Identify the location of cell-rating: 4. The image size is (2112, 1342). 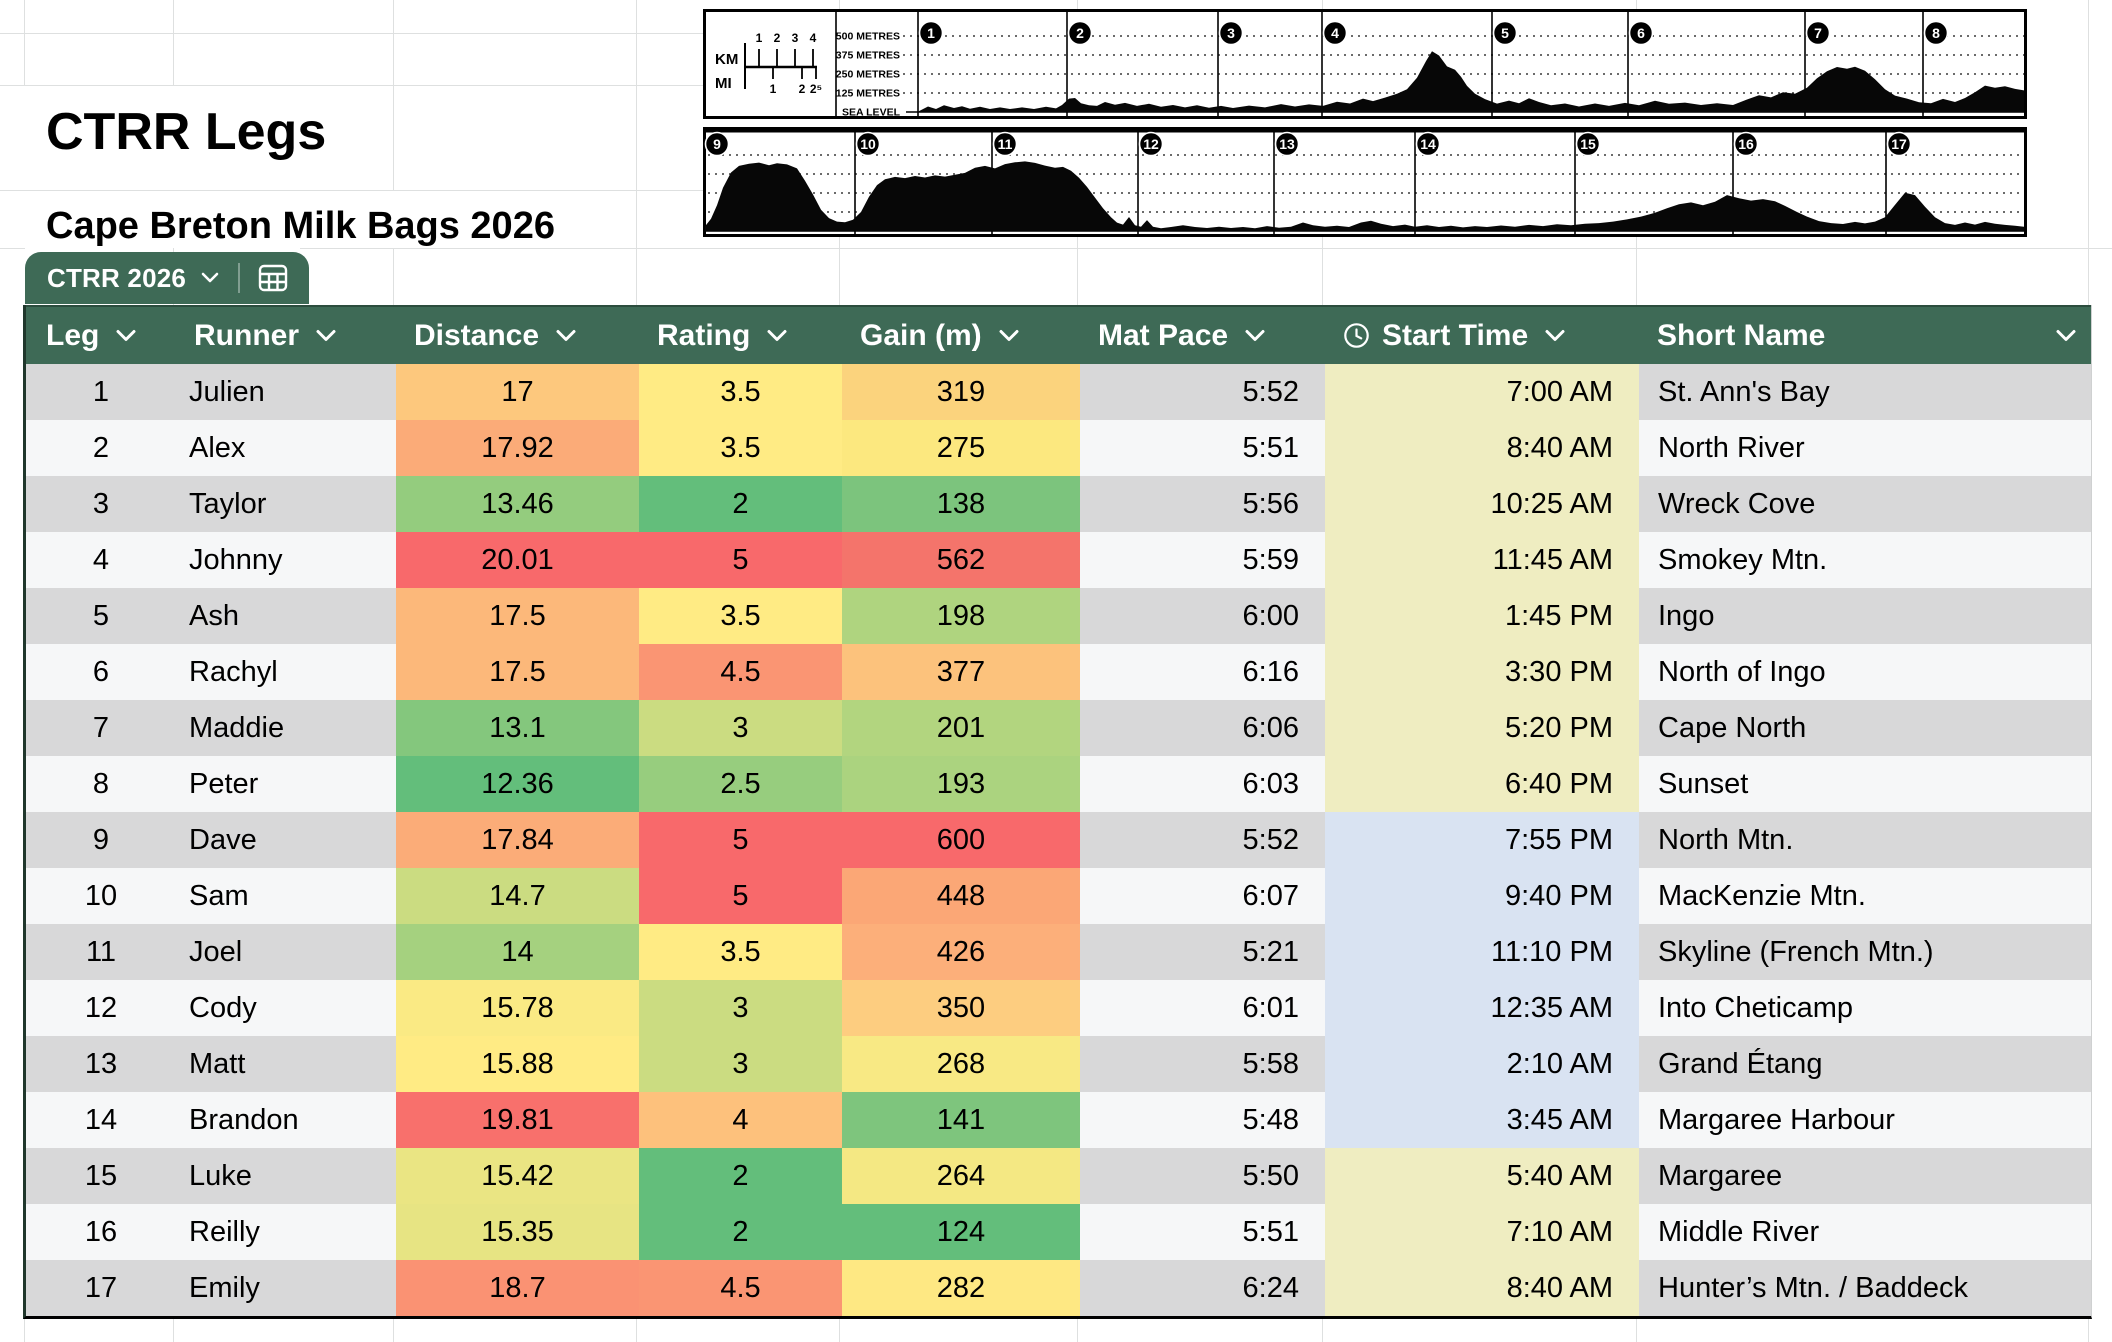
(740, 1120).